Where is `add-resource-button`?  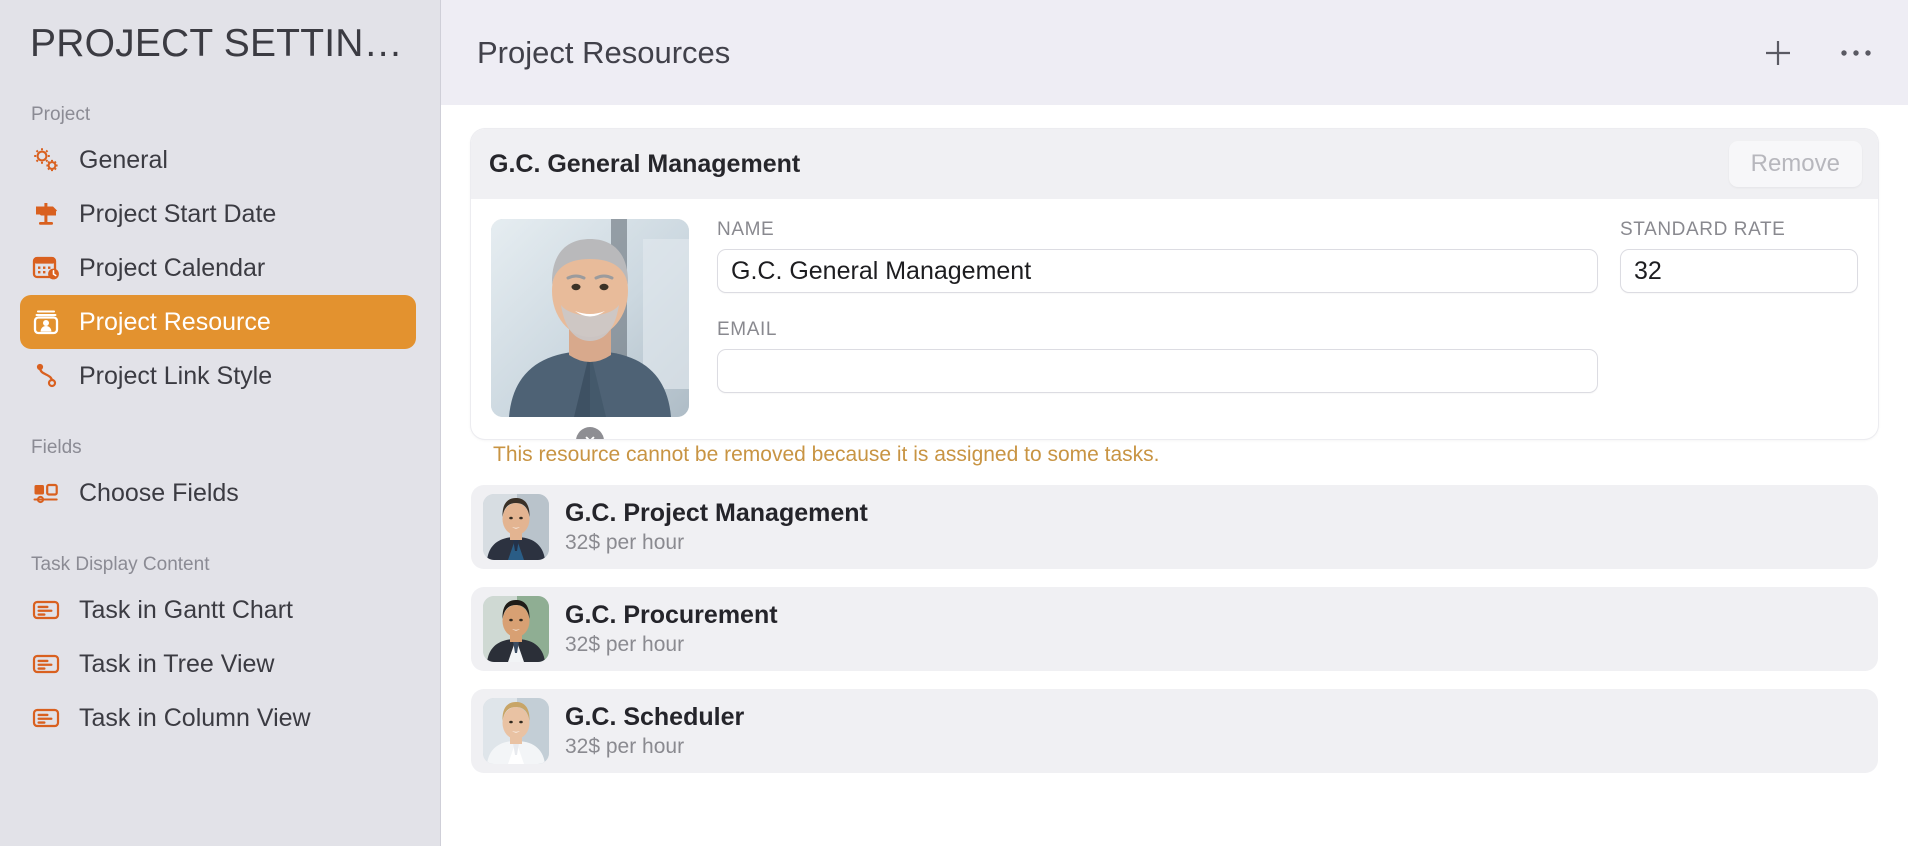 add-resource-button is located at coordinates (1778, 53).